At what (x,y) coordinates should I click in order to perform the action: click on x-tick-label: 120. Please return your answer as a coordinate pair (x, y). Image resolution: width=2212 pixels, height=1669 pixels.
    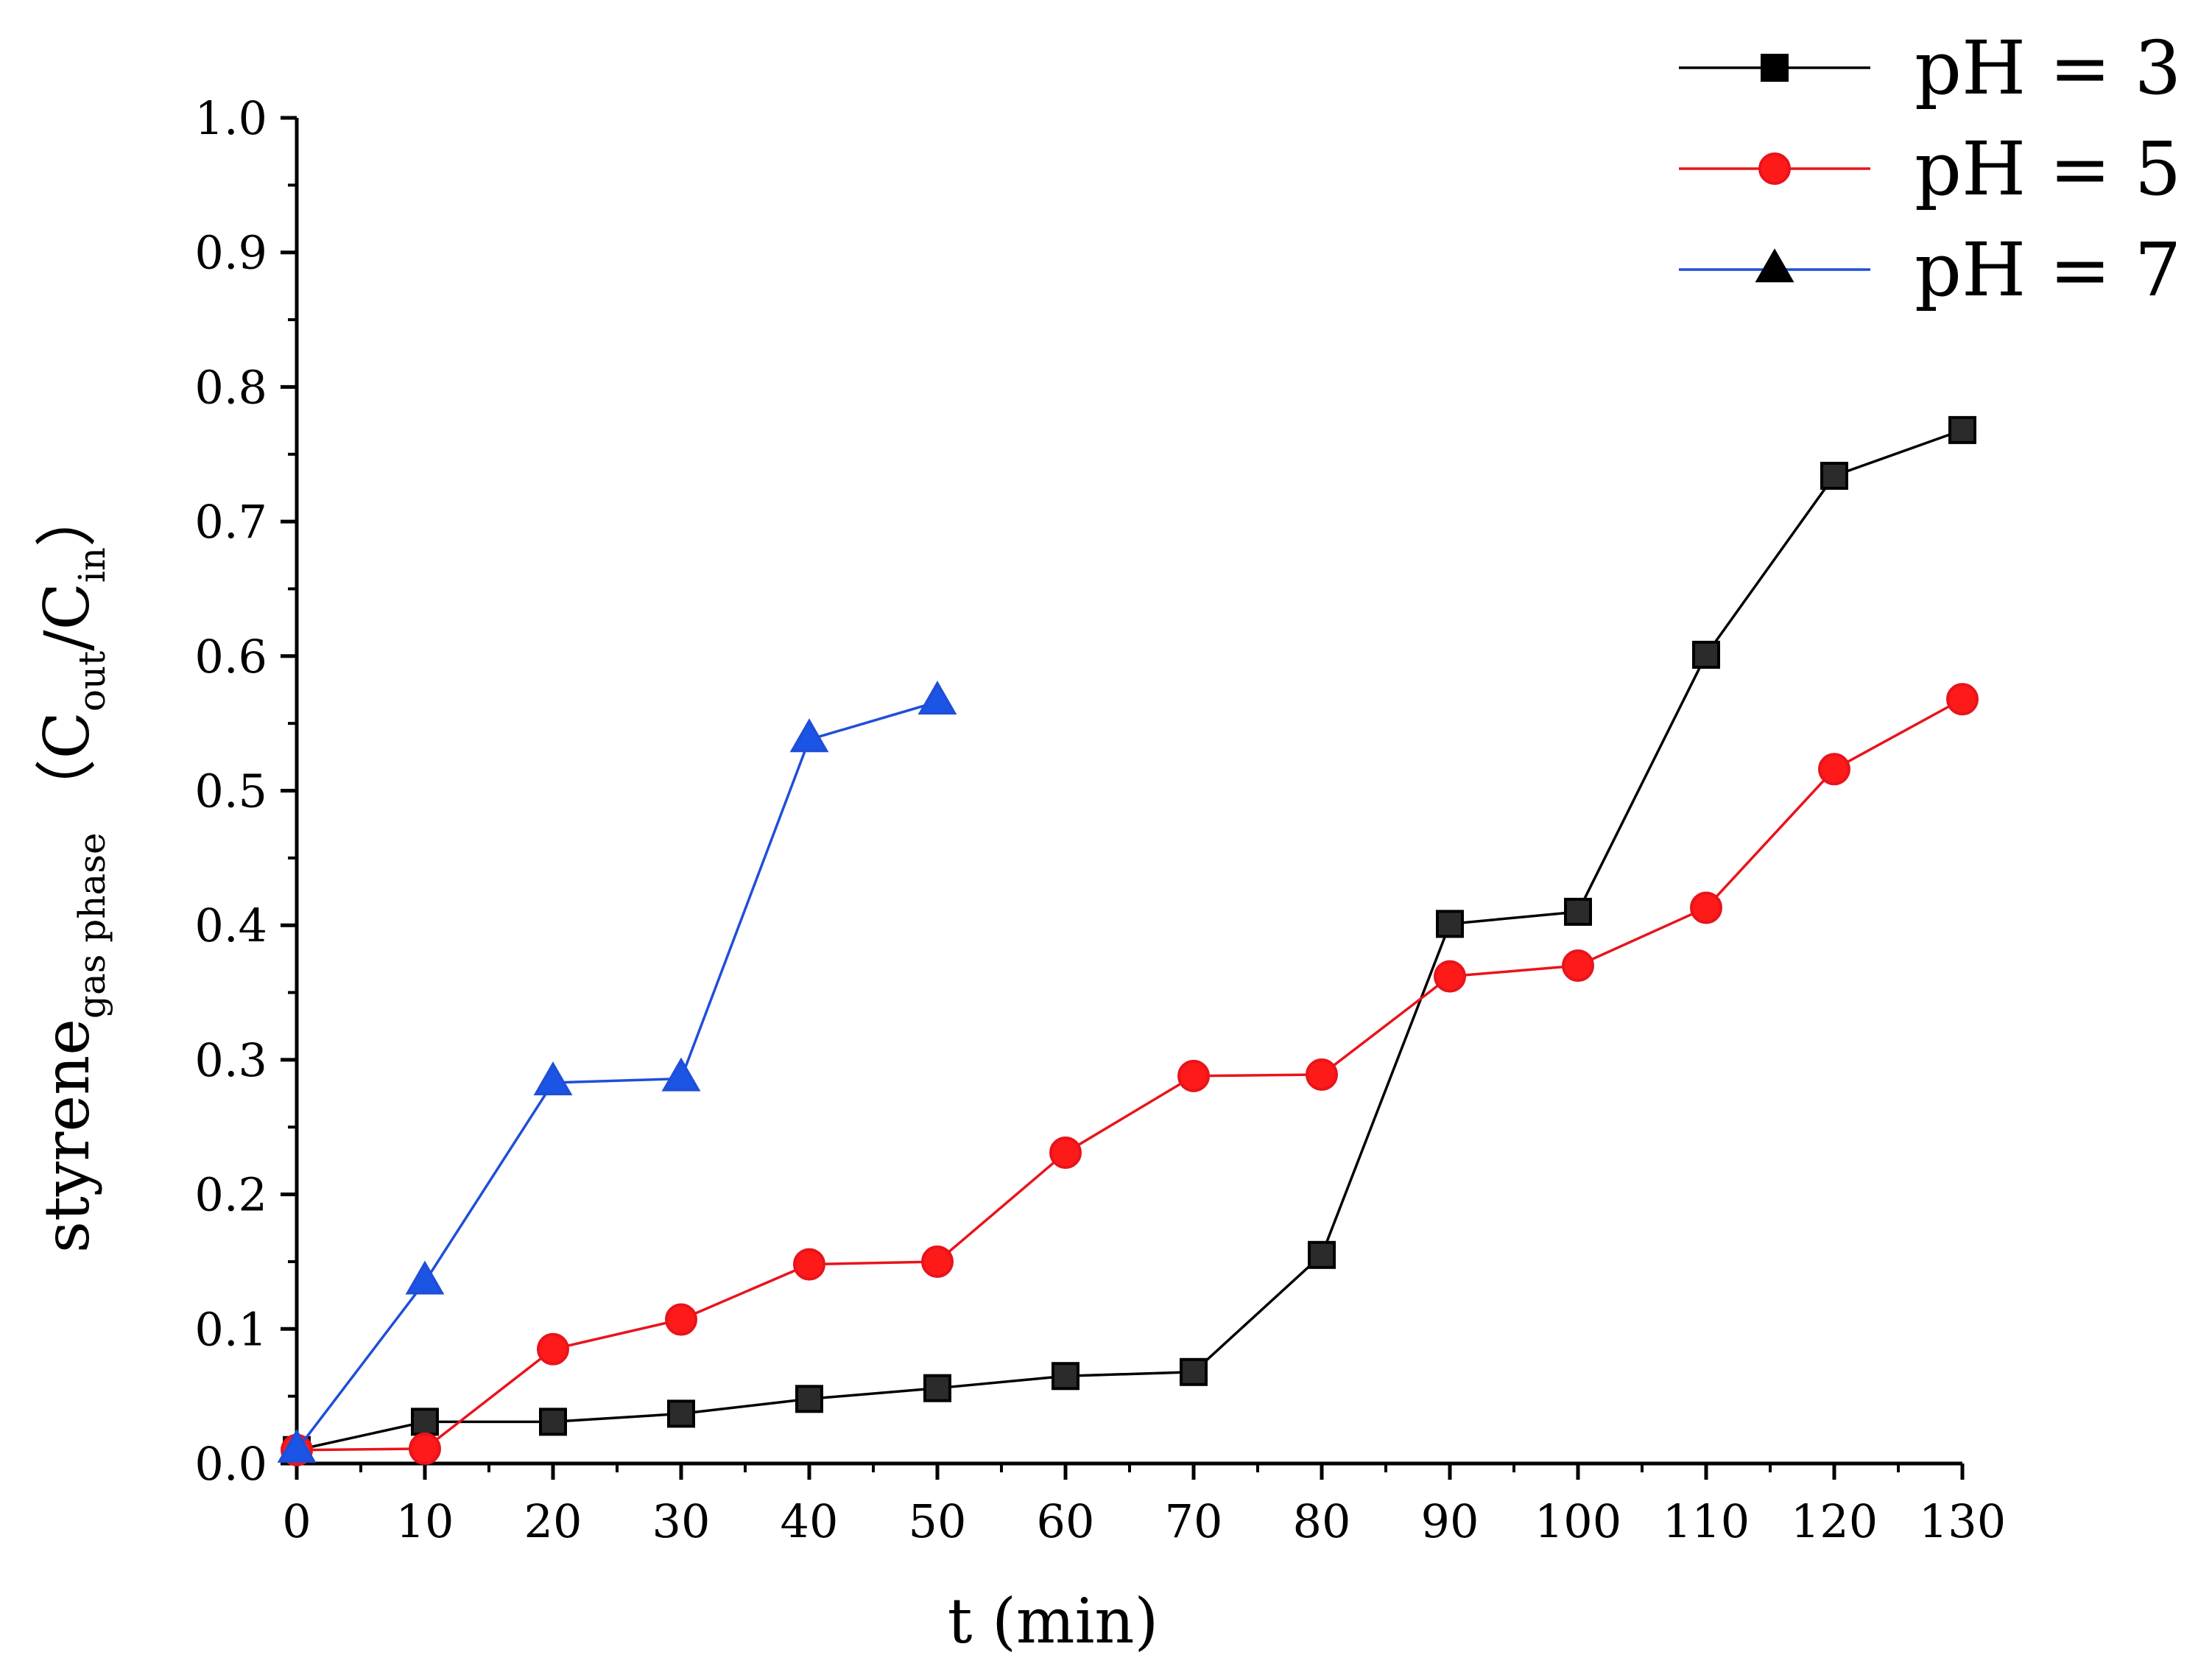
    Looking at the image, I should click on (1834, 1521).